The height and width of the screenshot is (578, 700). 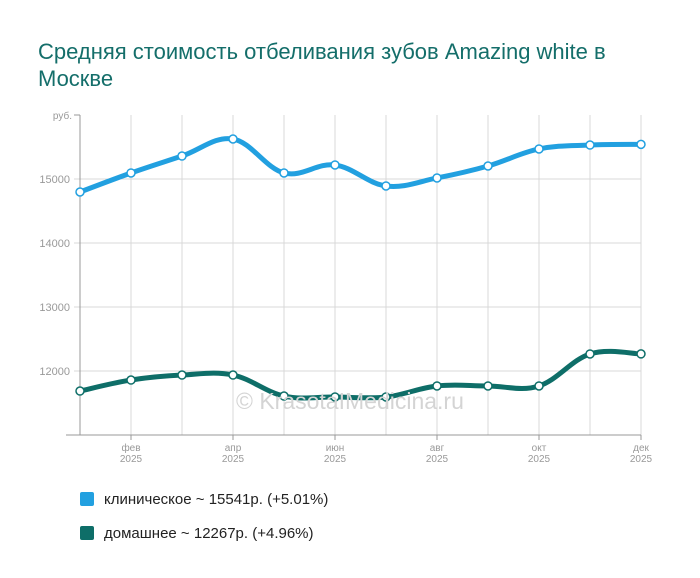 I want to click on watermark: © KrasotaIMedicina.ru, so click(x=350, y=401).